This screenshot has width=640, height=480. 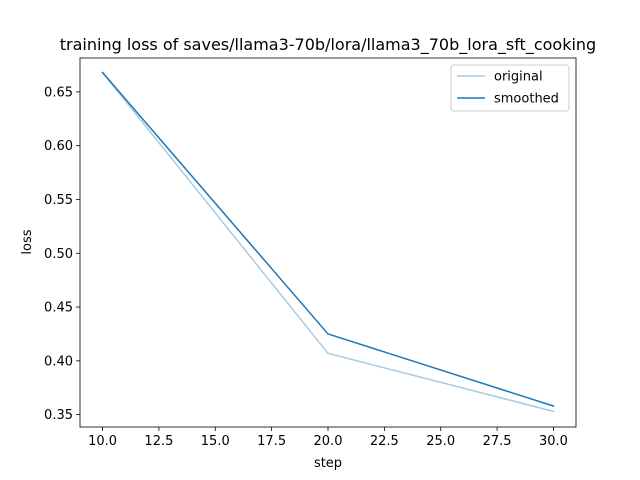 What do you see at coordinates (328, 441) in the screenshot?
I see `x-tick-label: 20.0` at bounding box center [328, 441].